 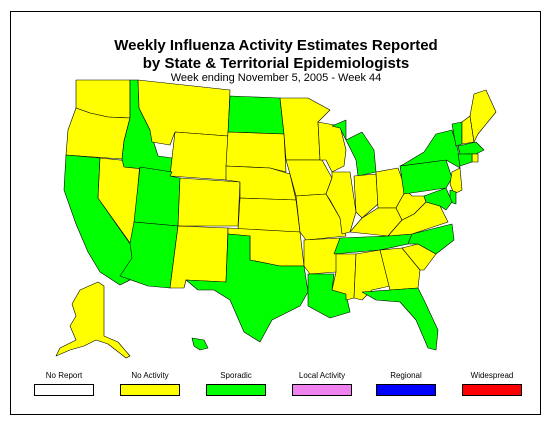 I want to click on legend-label-no-report: No Report, so click(x=64, y=375).